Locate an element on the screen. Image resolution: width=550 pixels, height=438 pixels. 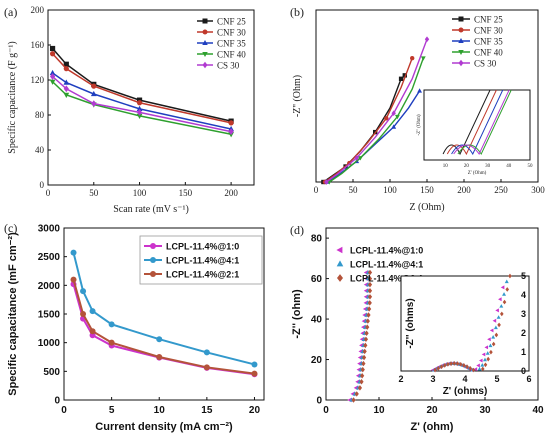
legend-label: LCPL-11.4%@2:1 is located at coordinates (386, 279).